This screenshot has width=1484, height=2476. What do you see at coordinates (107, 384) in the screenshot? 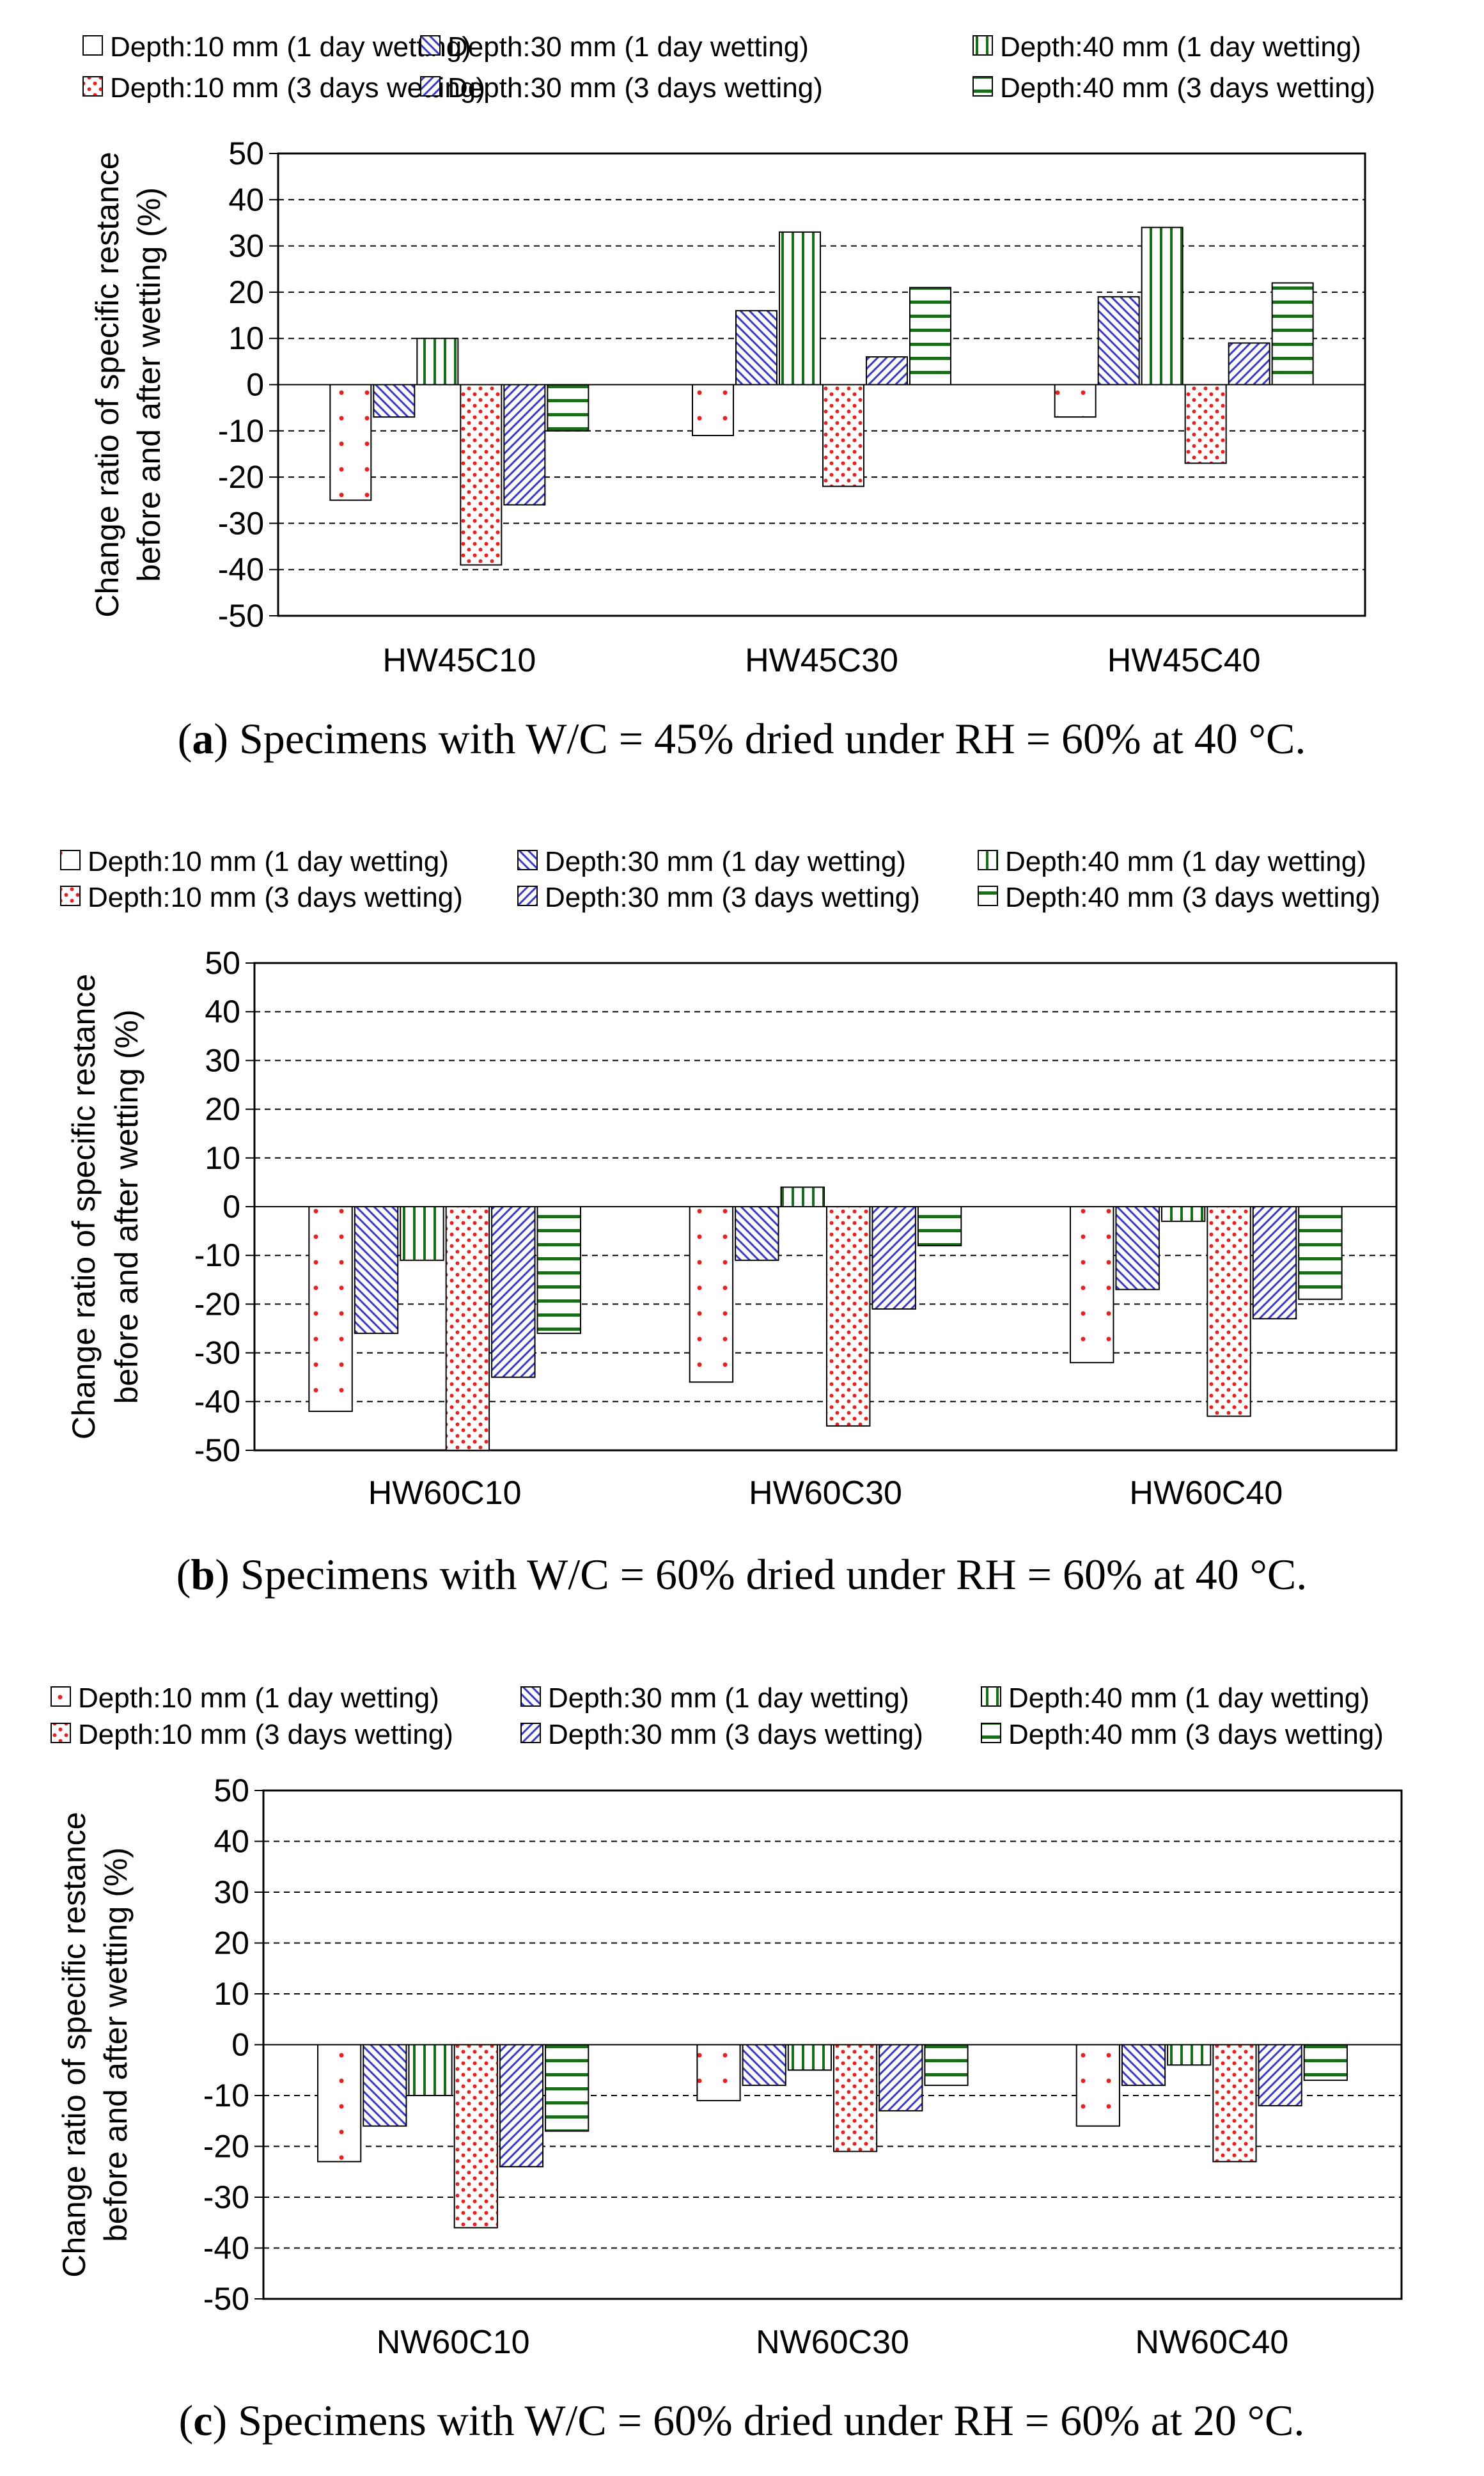
I see `y-axis-label-line-1: Change ratio of specific restance` at bounding box center [107, 384].